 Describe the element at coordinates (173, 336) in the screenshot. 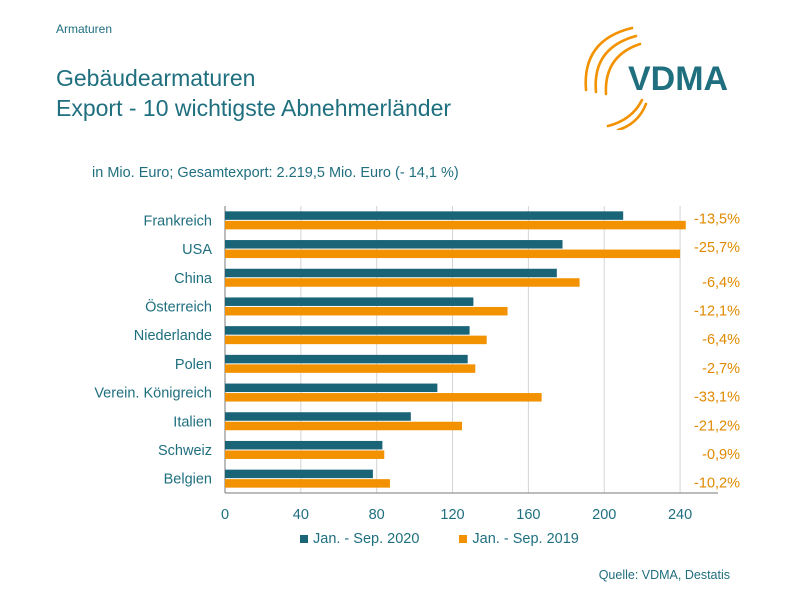

I see `category-label-4: Niederlande` at that location.